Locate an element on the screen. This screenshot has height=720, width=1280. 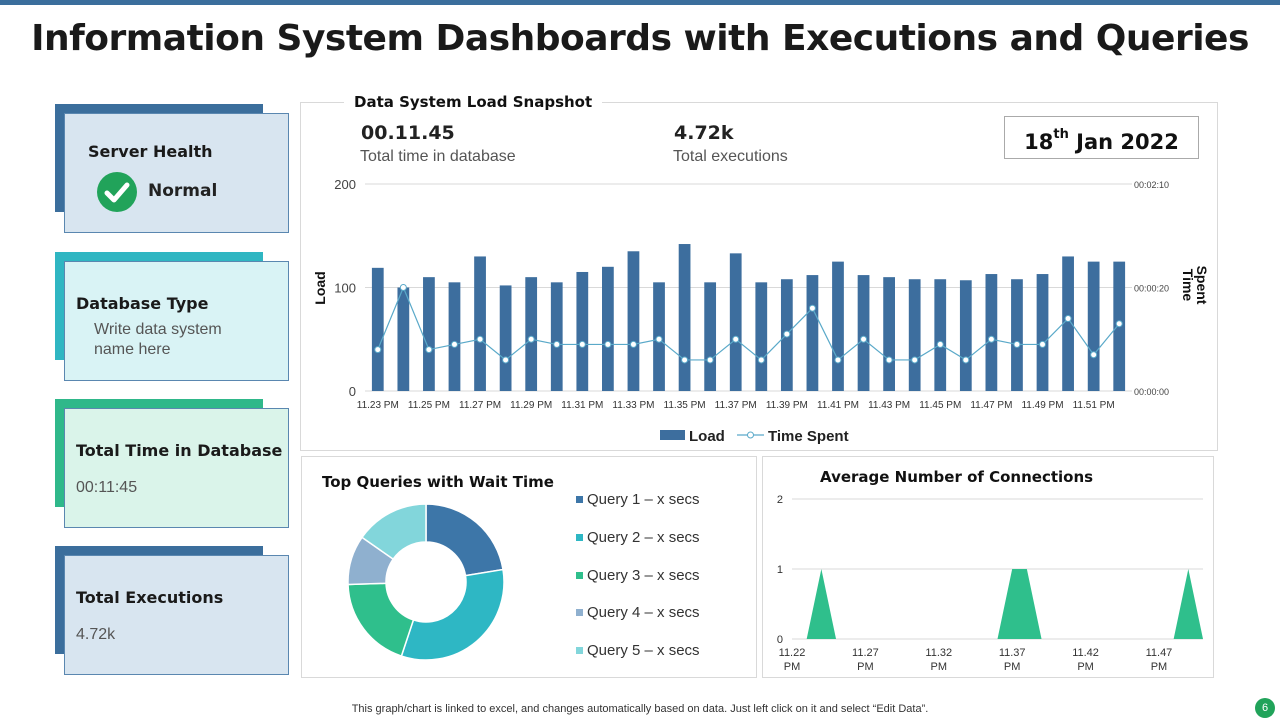
x-tick-label: 11.42 PM is located at coordinates (1085, 660).